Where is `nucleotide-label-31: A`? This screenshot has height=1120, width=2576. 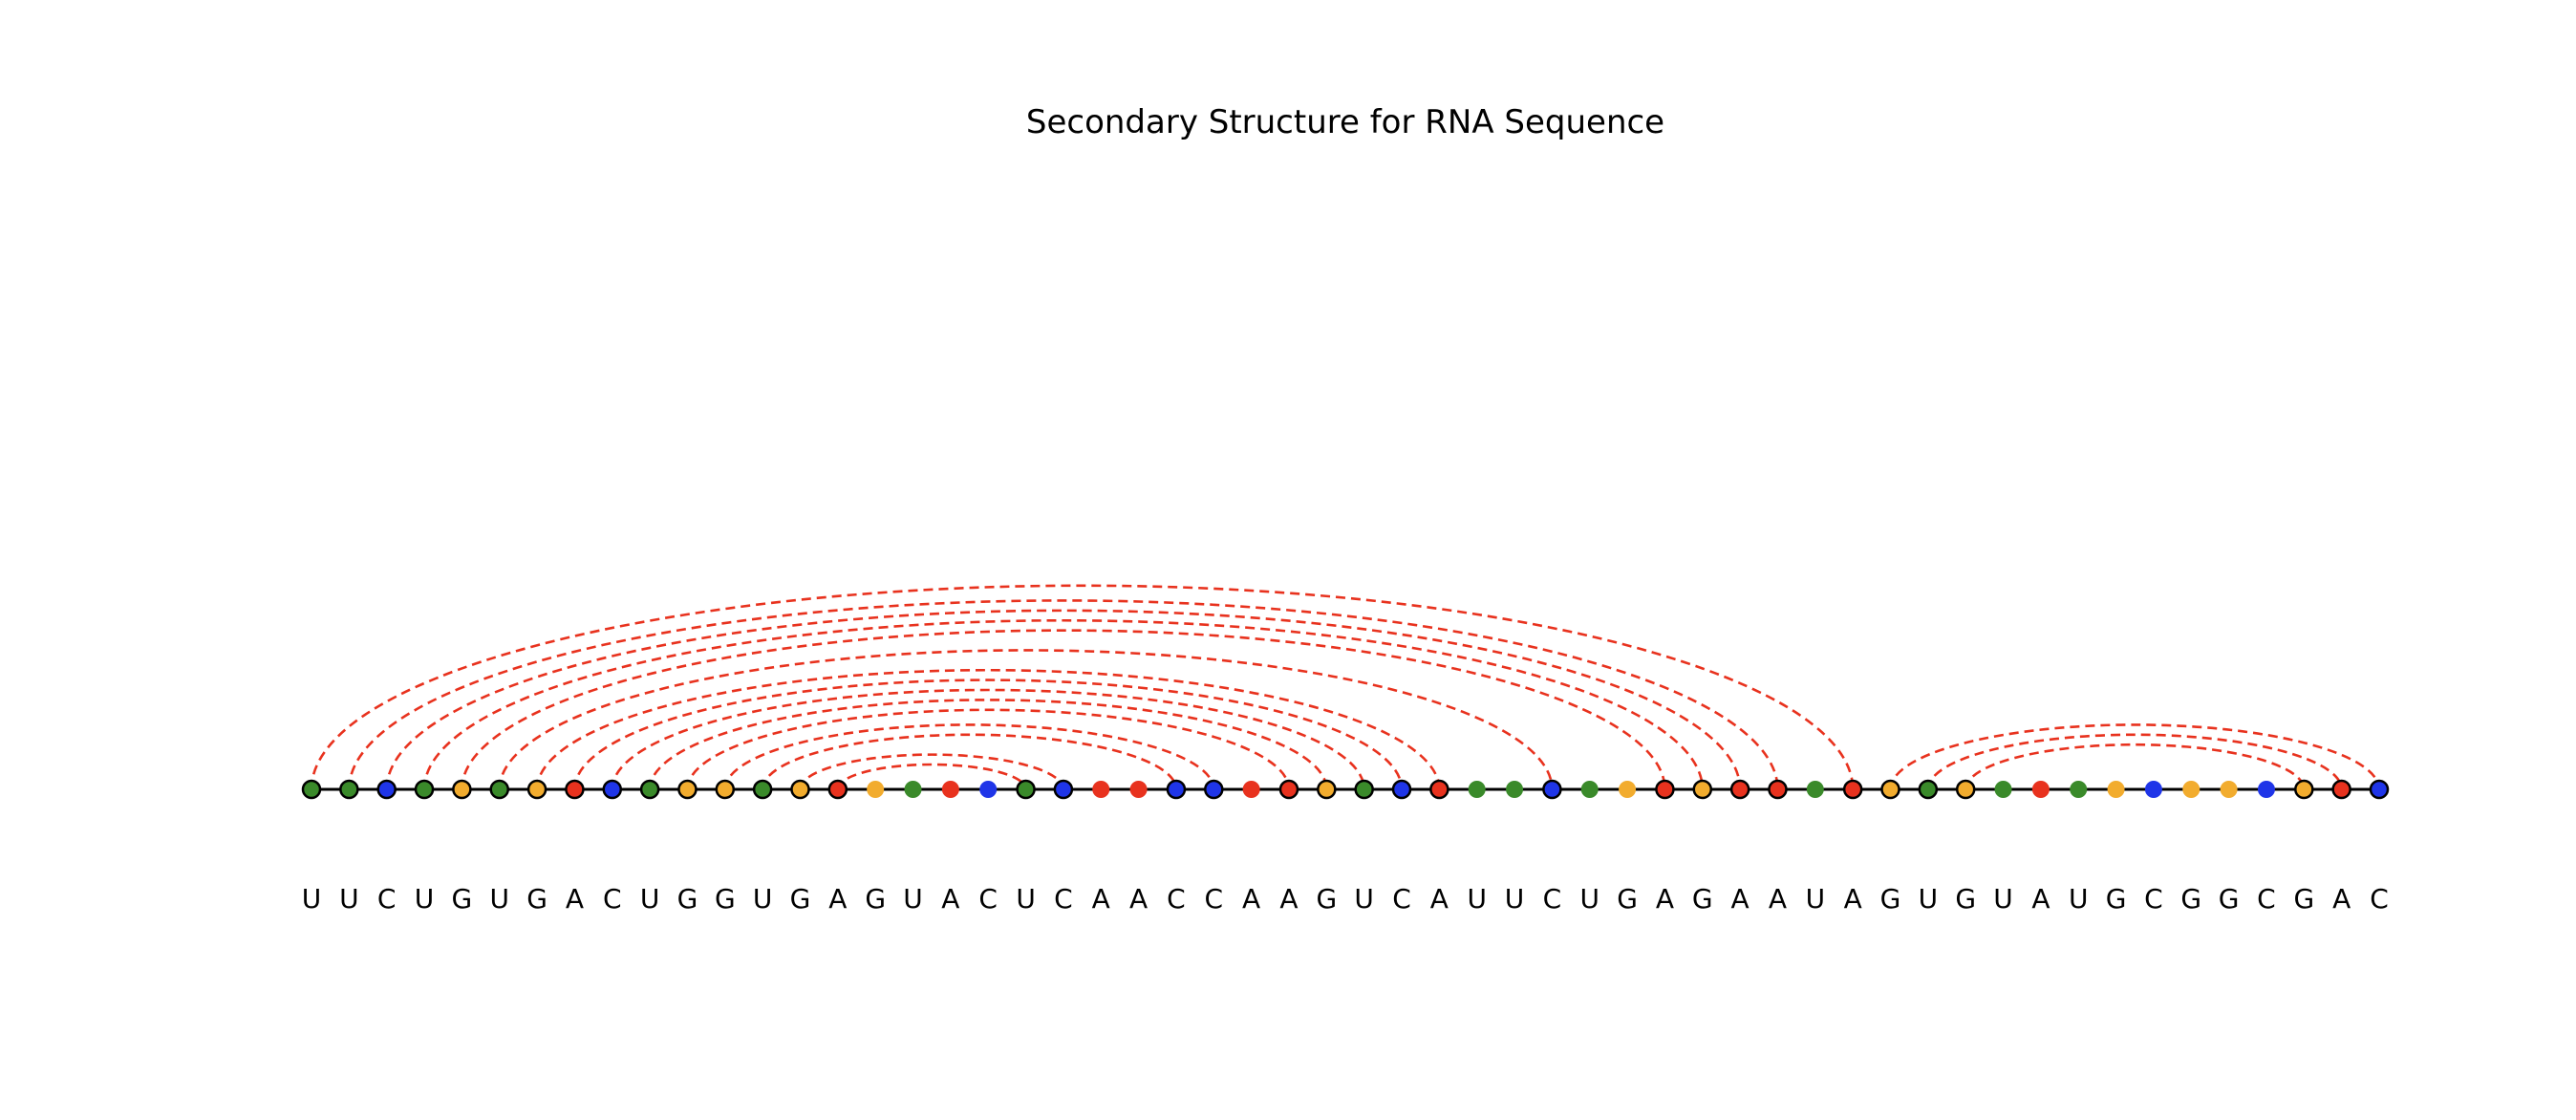
nucleotide-label-31: A is located at coordinates (1439, 899).